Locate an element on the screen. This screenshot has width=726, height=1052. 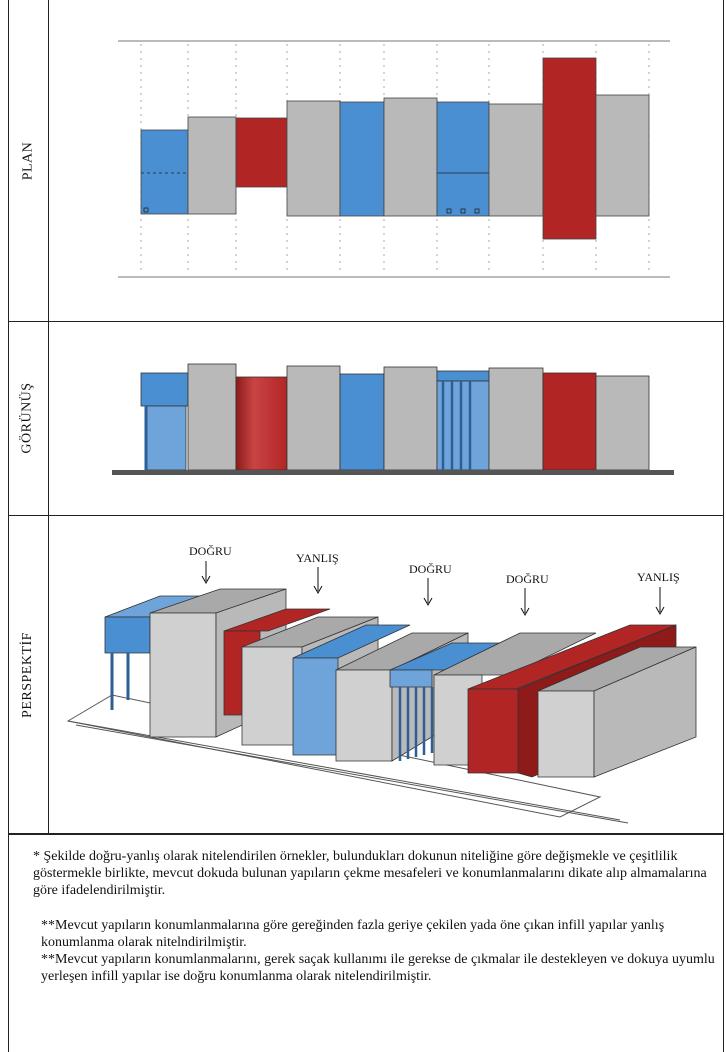
annotation-label-2: YANLIŞ is located at coordinates (317, 558).